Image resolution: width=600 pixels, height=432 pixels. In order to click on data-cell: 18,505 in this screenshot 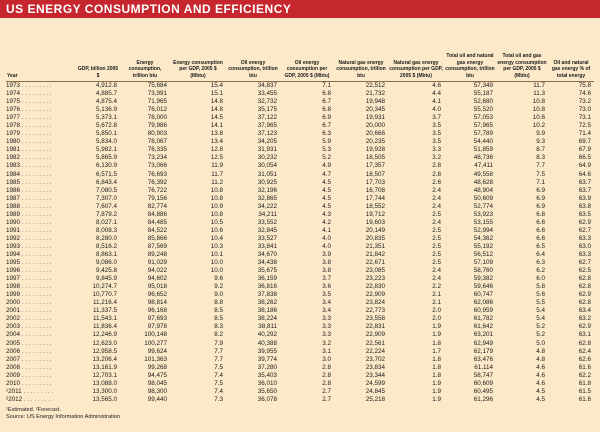, I will do `click(375, 158)`.